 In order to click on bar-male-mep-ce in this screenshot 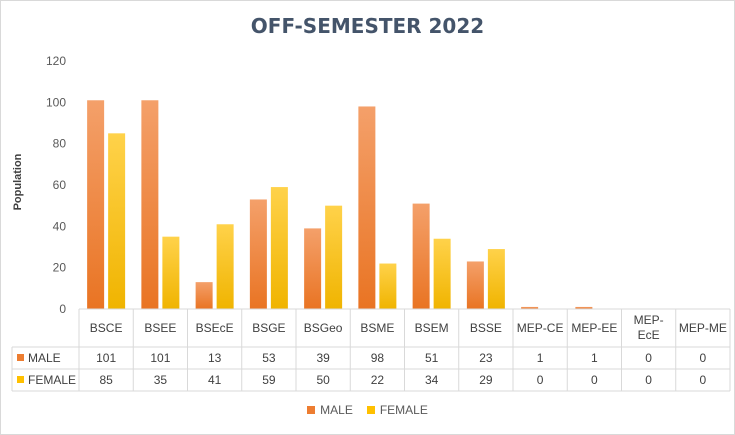, I will do `click(530, 307)`.